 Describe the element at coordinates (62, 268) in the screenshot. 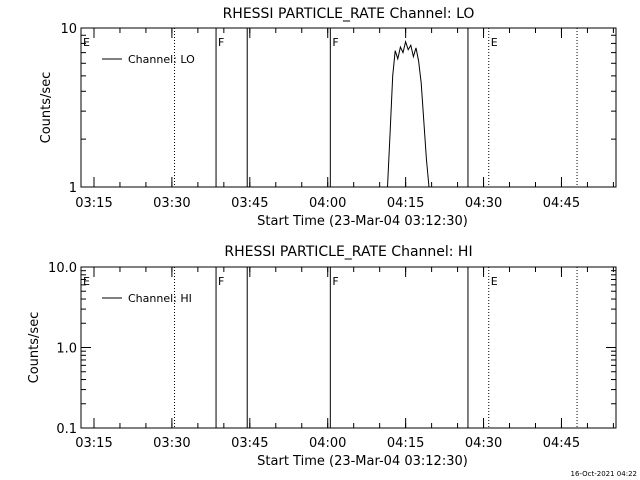

I see `y-tick-label: 10.0` at that location.